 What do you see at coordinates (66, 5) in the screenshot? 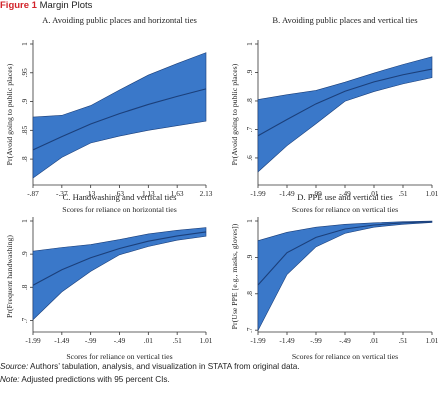
I see `figure-title: Margin Plots` at bounding box center [66, 5].